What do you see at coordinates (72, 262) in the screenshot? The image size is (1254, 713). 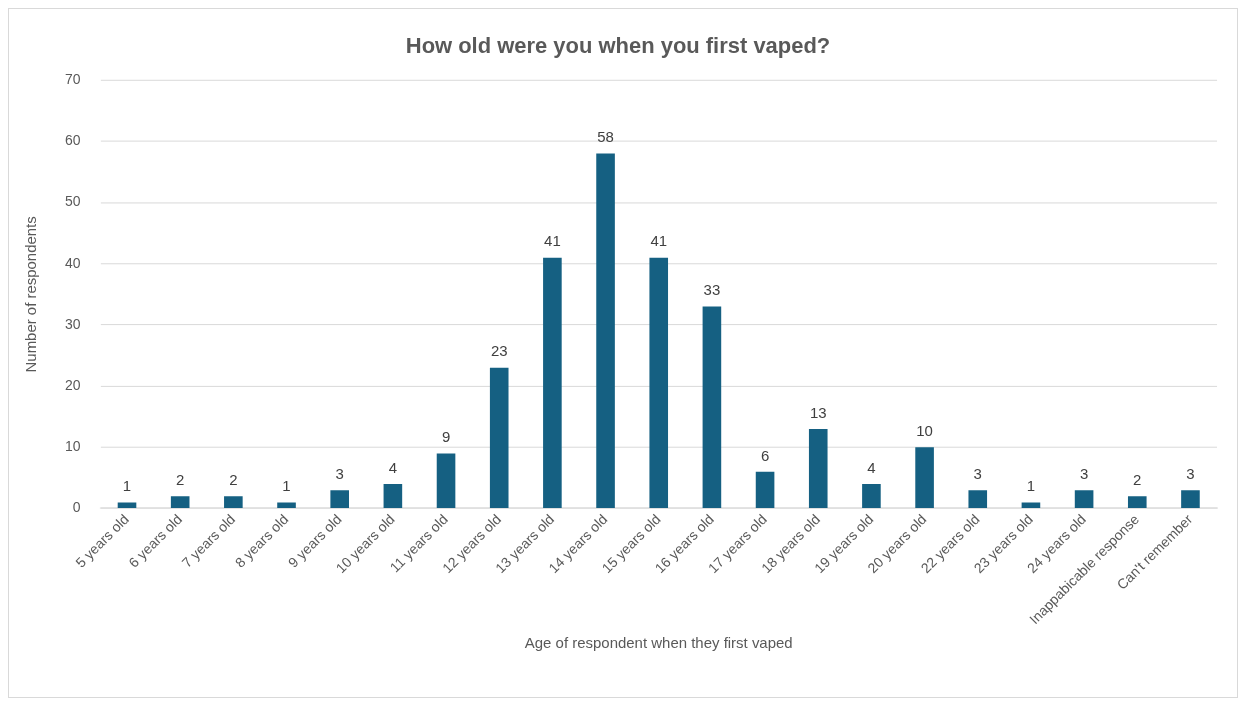 I see `y-tick-label: 40` at bounding box center [72, 262].